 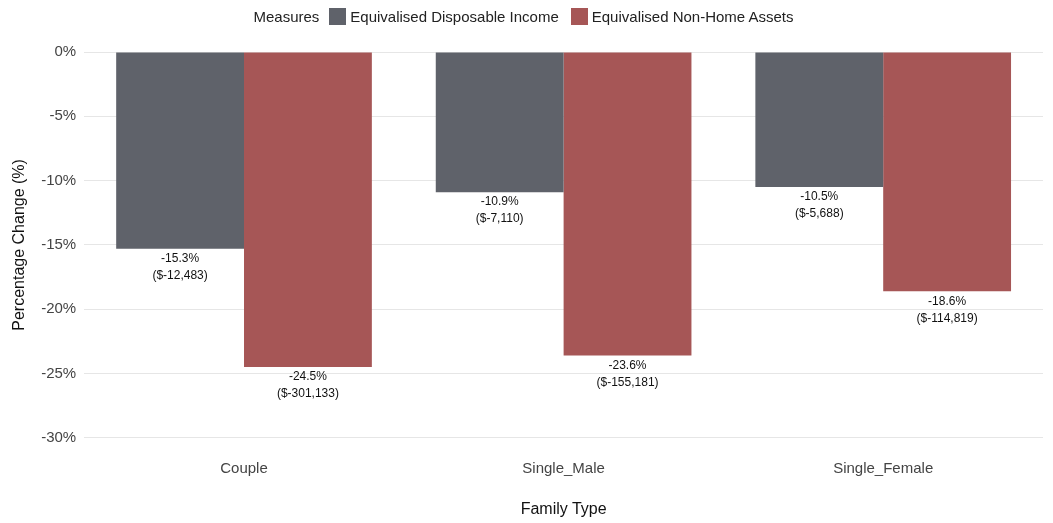 What do you see at coordinates (59, 244) in the screenshot?
I see `y-tick-label: -15%` at bounding box center [59, 244].